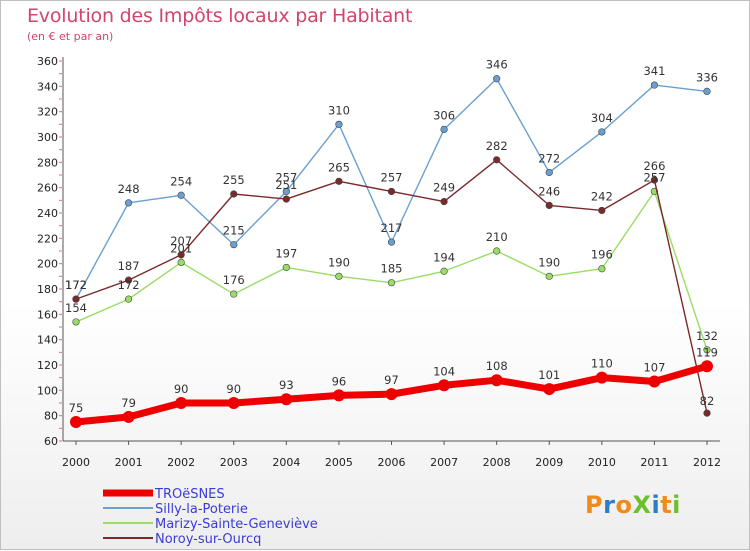  What do you see at coordinates (47, 162) in the screenshot?
I see `y-tick-label: 280` at bounding box center [47, 162].